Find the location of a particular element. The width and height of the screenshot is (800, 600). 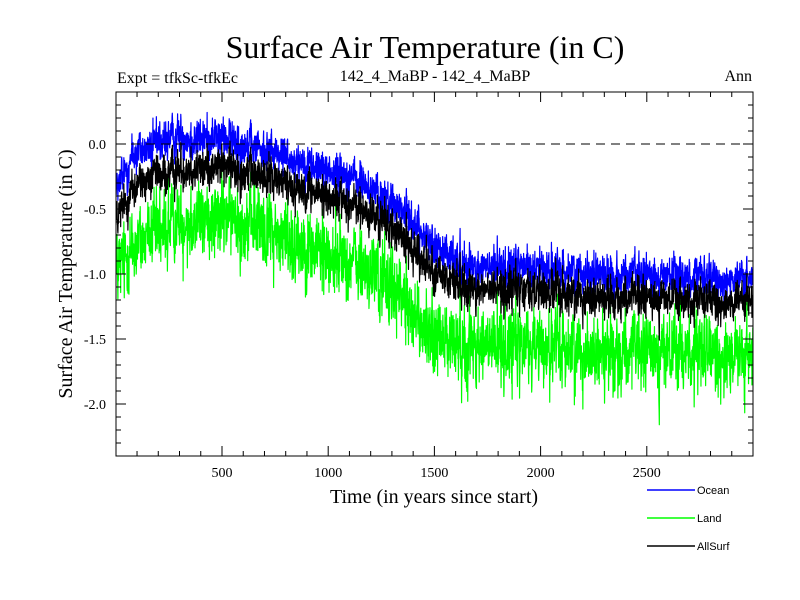

legend-label-allsurf: AllSurf is located at coordinates (713, 547).